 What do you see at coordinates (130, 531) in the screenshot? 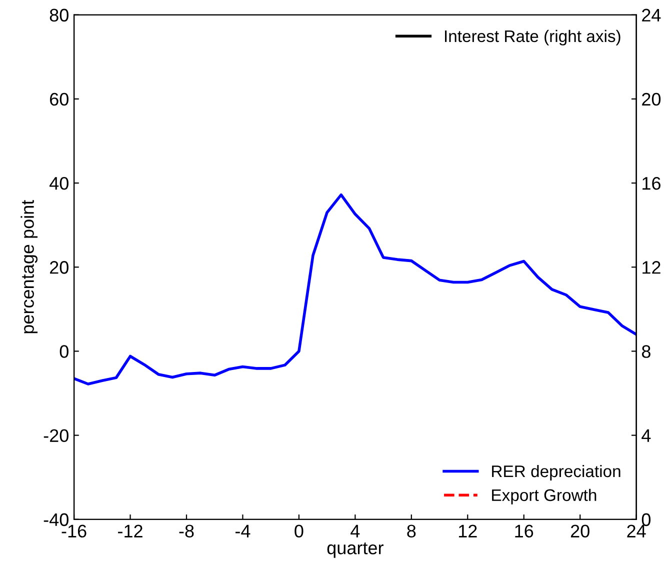
I see `x-tick-label: -12` at bounding box center [130, 531].